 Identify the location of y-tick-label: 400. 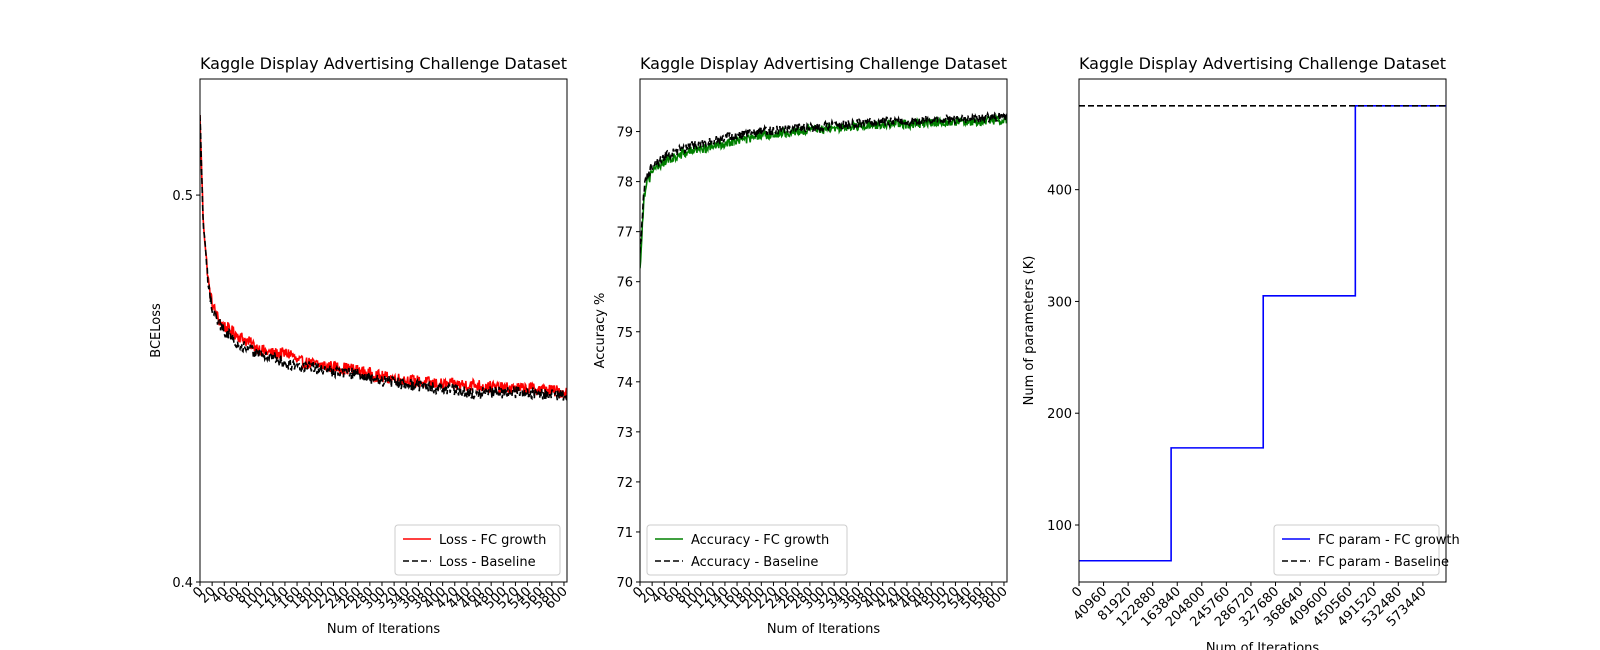
(1059, 191).